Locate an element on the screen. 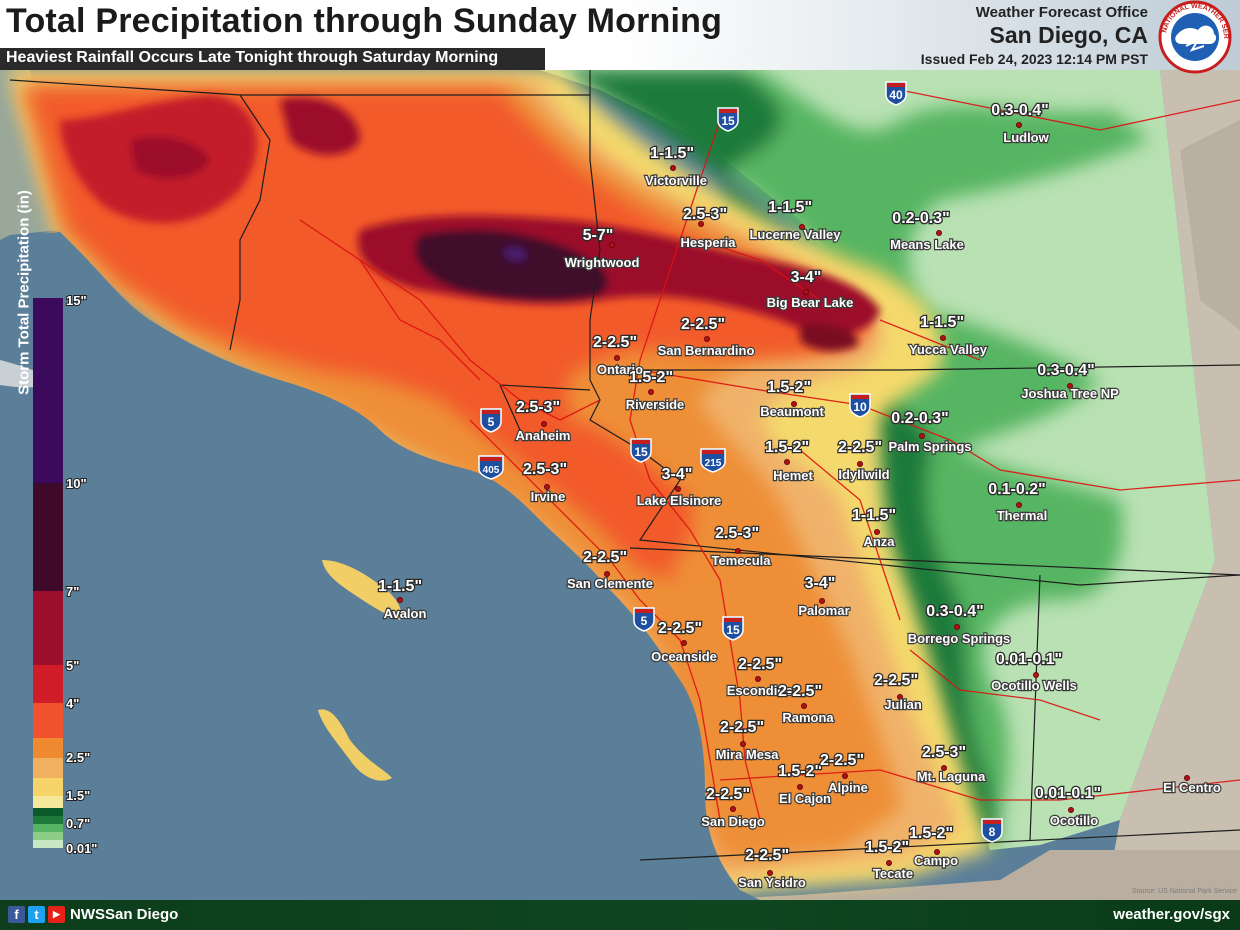 The height and width of the screenshot is (930, 1240). social-handle: NWSSan Diego is located at coordinates (124, 914).